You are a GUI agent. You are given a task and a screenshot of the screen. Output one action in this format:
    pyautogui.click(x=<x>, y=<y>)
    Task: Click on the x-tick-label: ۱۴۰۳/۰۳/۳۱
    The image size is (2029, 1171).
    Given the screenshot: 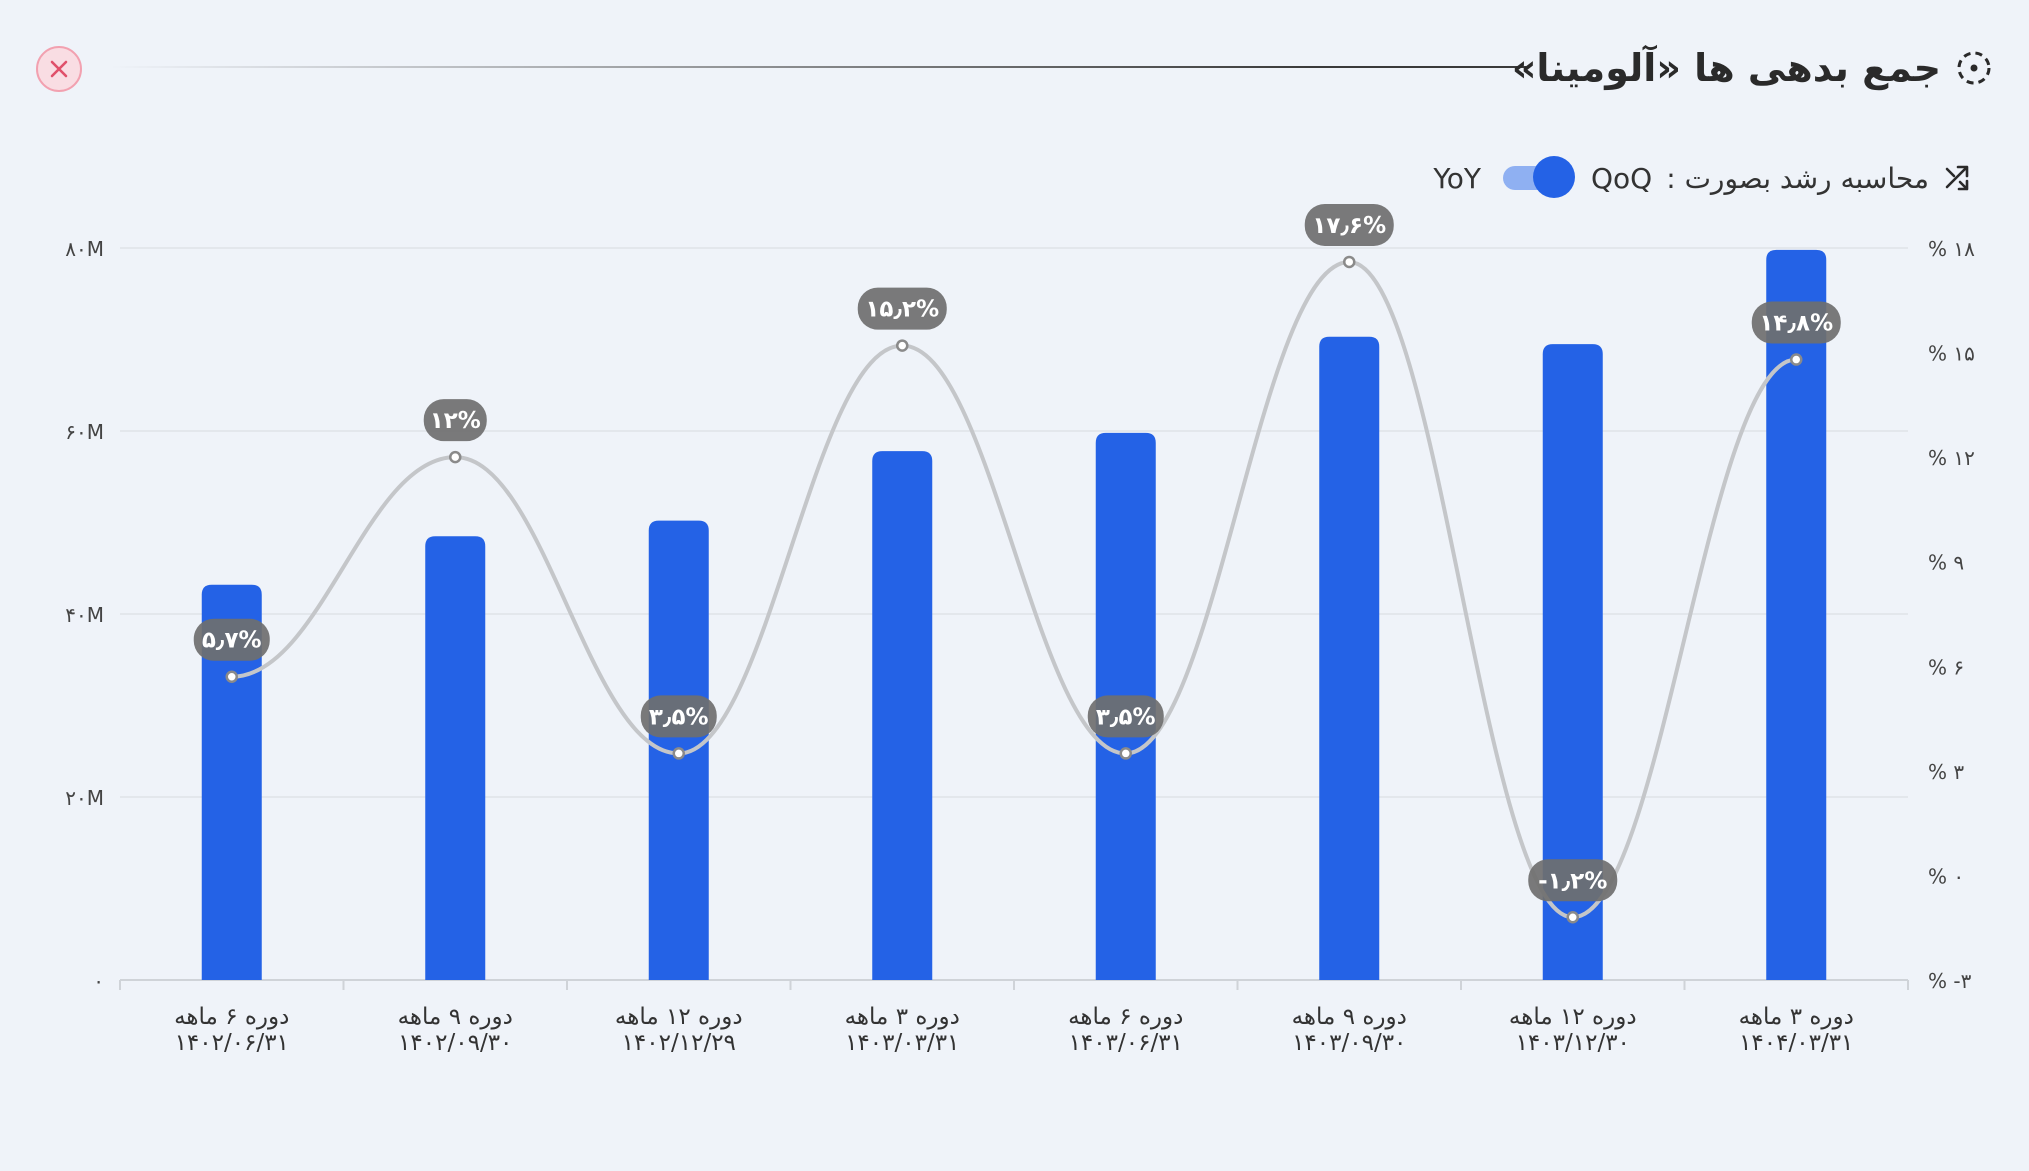 What is the action you would take?
    pyautogui.click(x=902, y=1043)
    